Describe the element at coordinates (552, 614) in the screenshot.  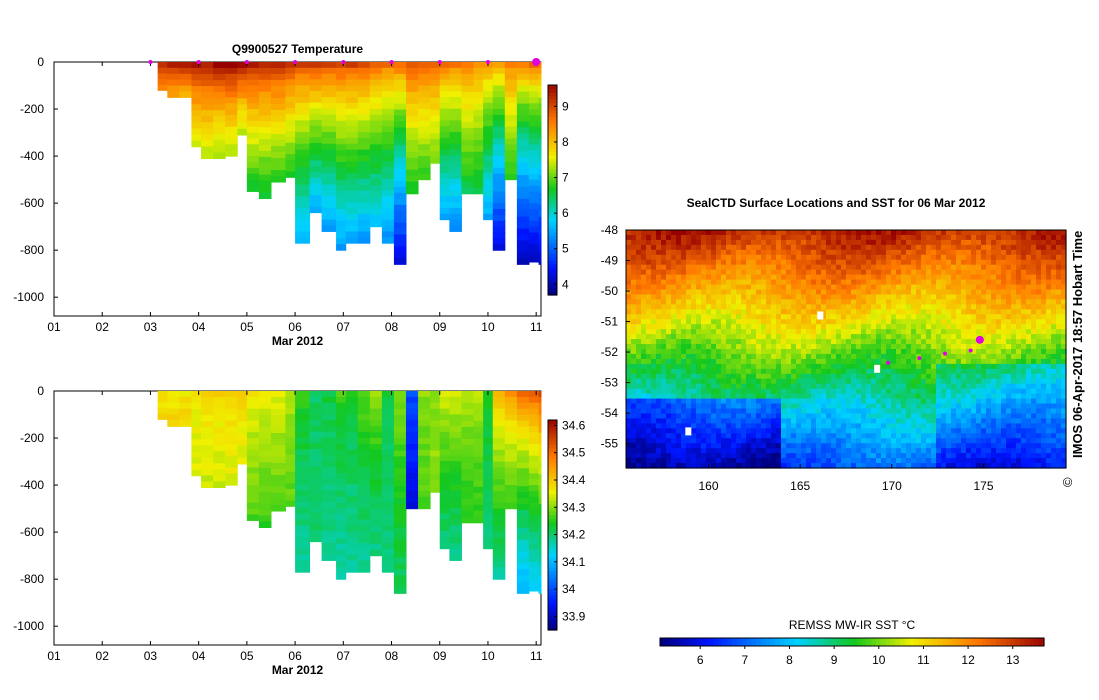
I see `colorbar-segment` at that location.